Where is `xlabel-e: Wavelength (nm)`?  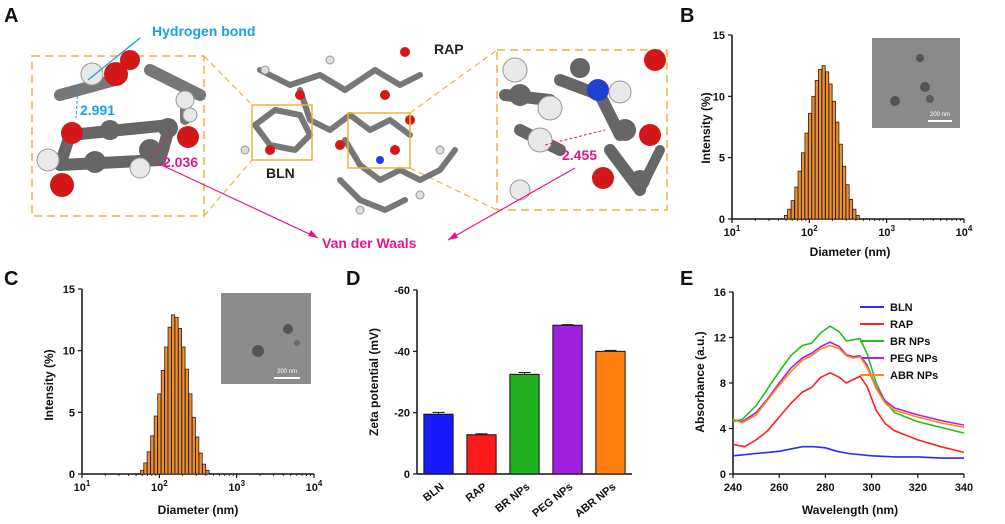 xlabel-e: Wavelength (nm) is located at coordinates (850, 510).